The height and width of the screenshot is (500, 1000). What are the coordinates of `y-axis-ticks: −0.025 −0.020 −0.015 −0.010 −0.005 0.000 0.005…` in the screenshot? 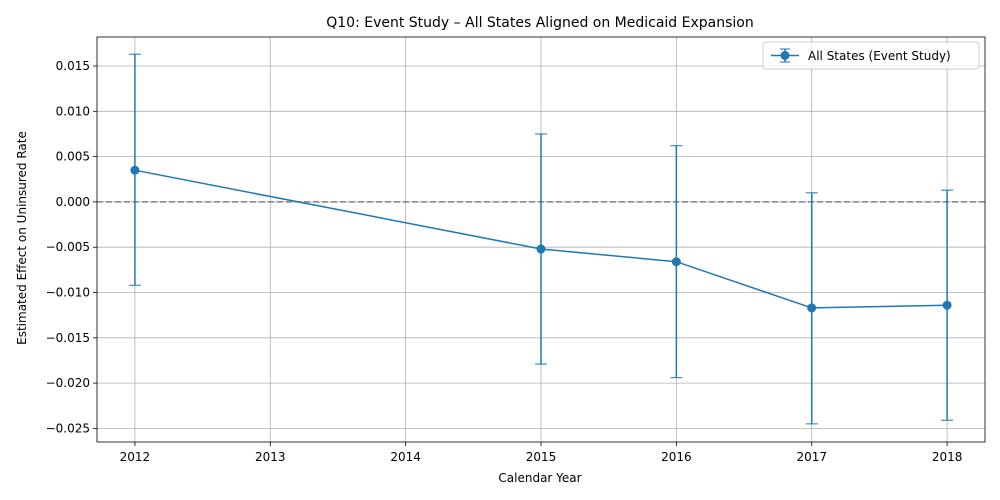 It's located at (71, 247).